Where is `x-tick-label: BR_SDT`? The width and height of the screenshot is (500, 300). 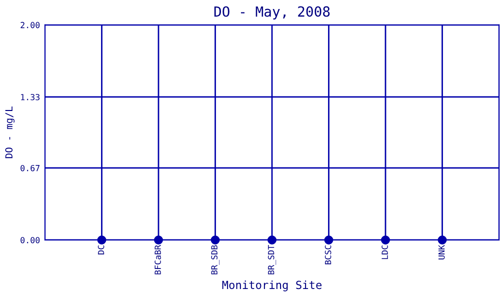
x-tick-label: BR_SDT is located at coordinates (272, 259).